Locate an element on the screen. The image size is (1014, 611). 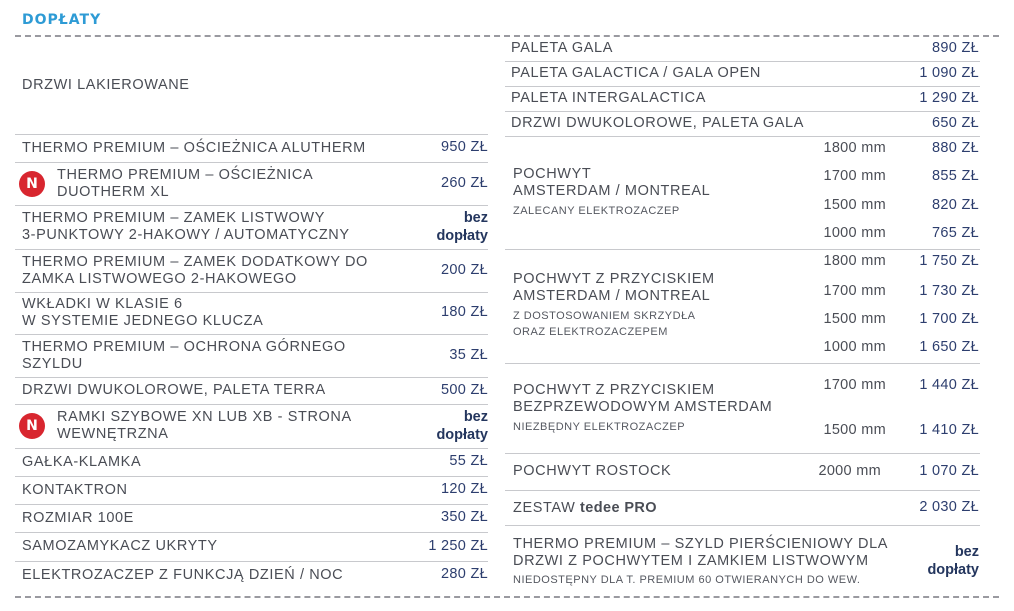
row-label-line: WKŁADKI W KLASIE 6 is located at coordinates (102, 304).